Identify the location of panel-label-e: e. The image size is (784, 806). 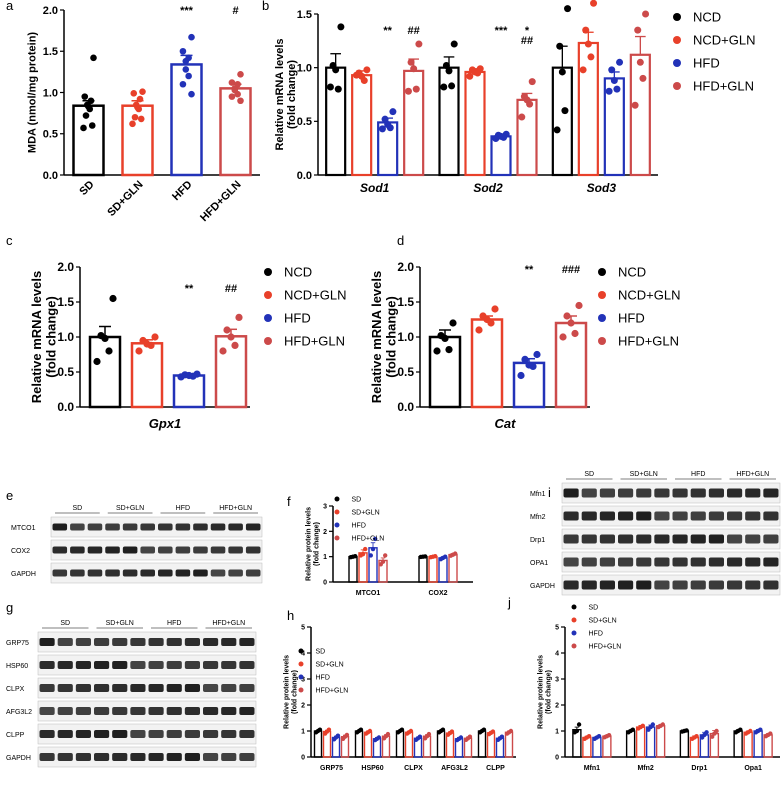
(9, 495).